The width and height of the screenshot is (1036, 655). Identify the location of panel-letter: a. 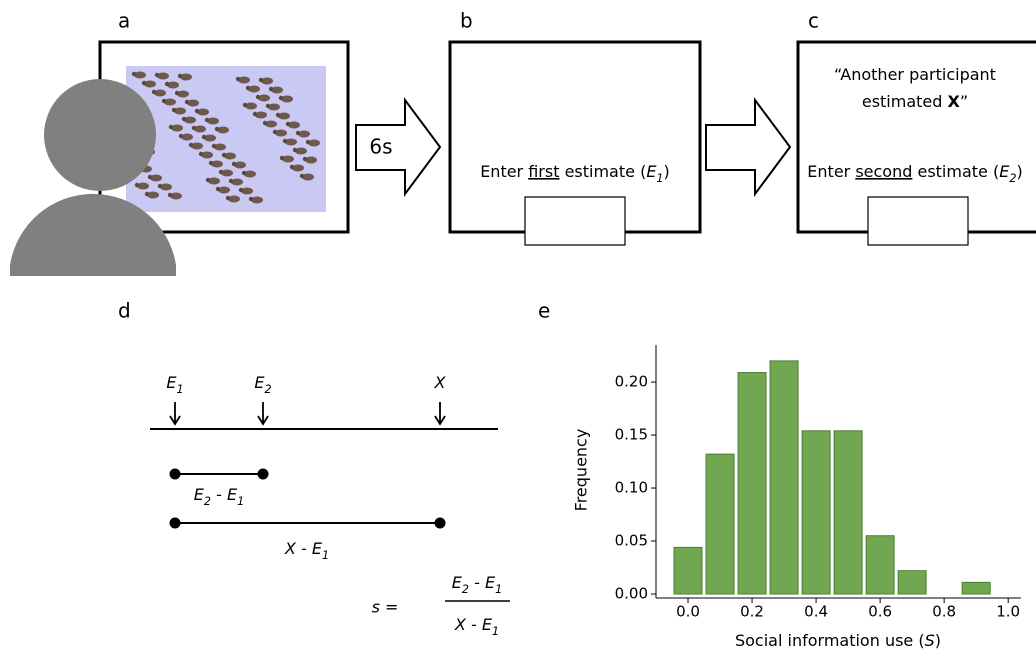
(124, 21).